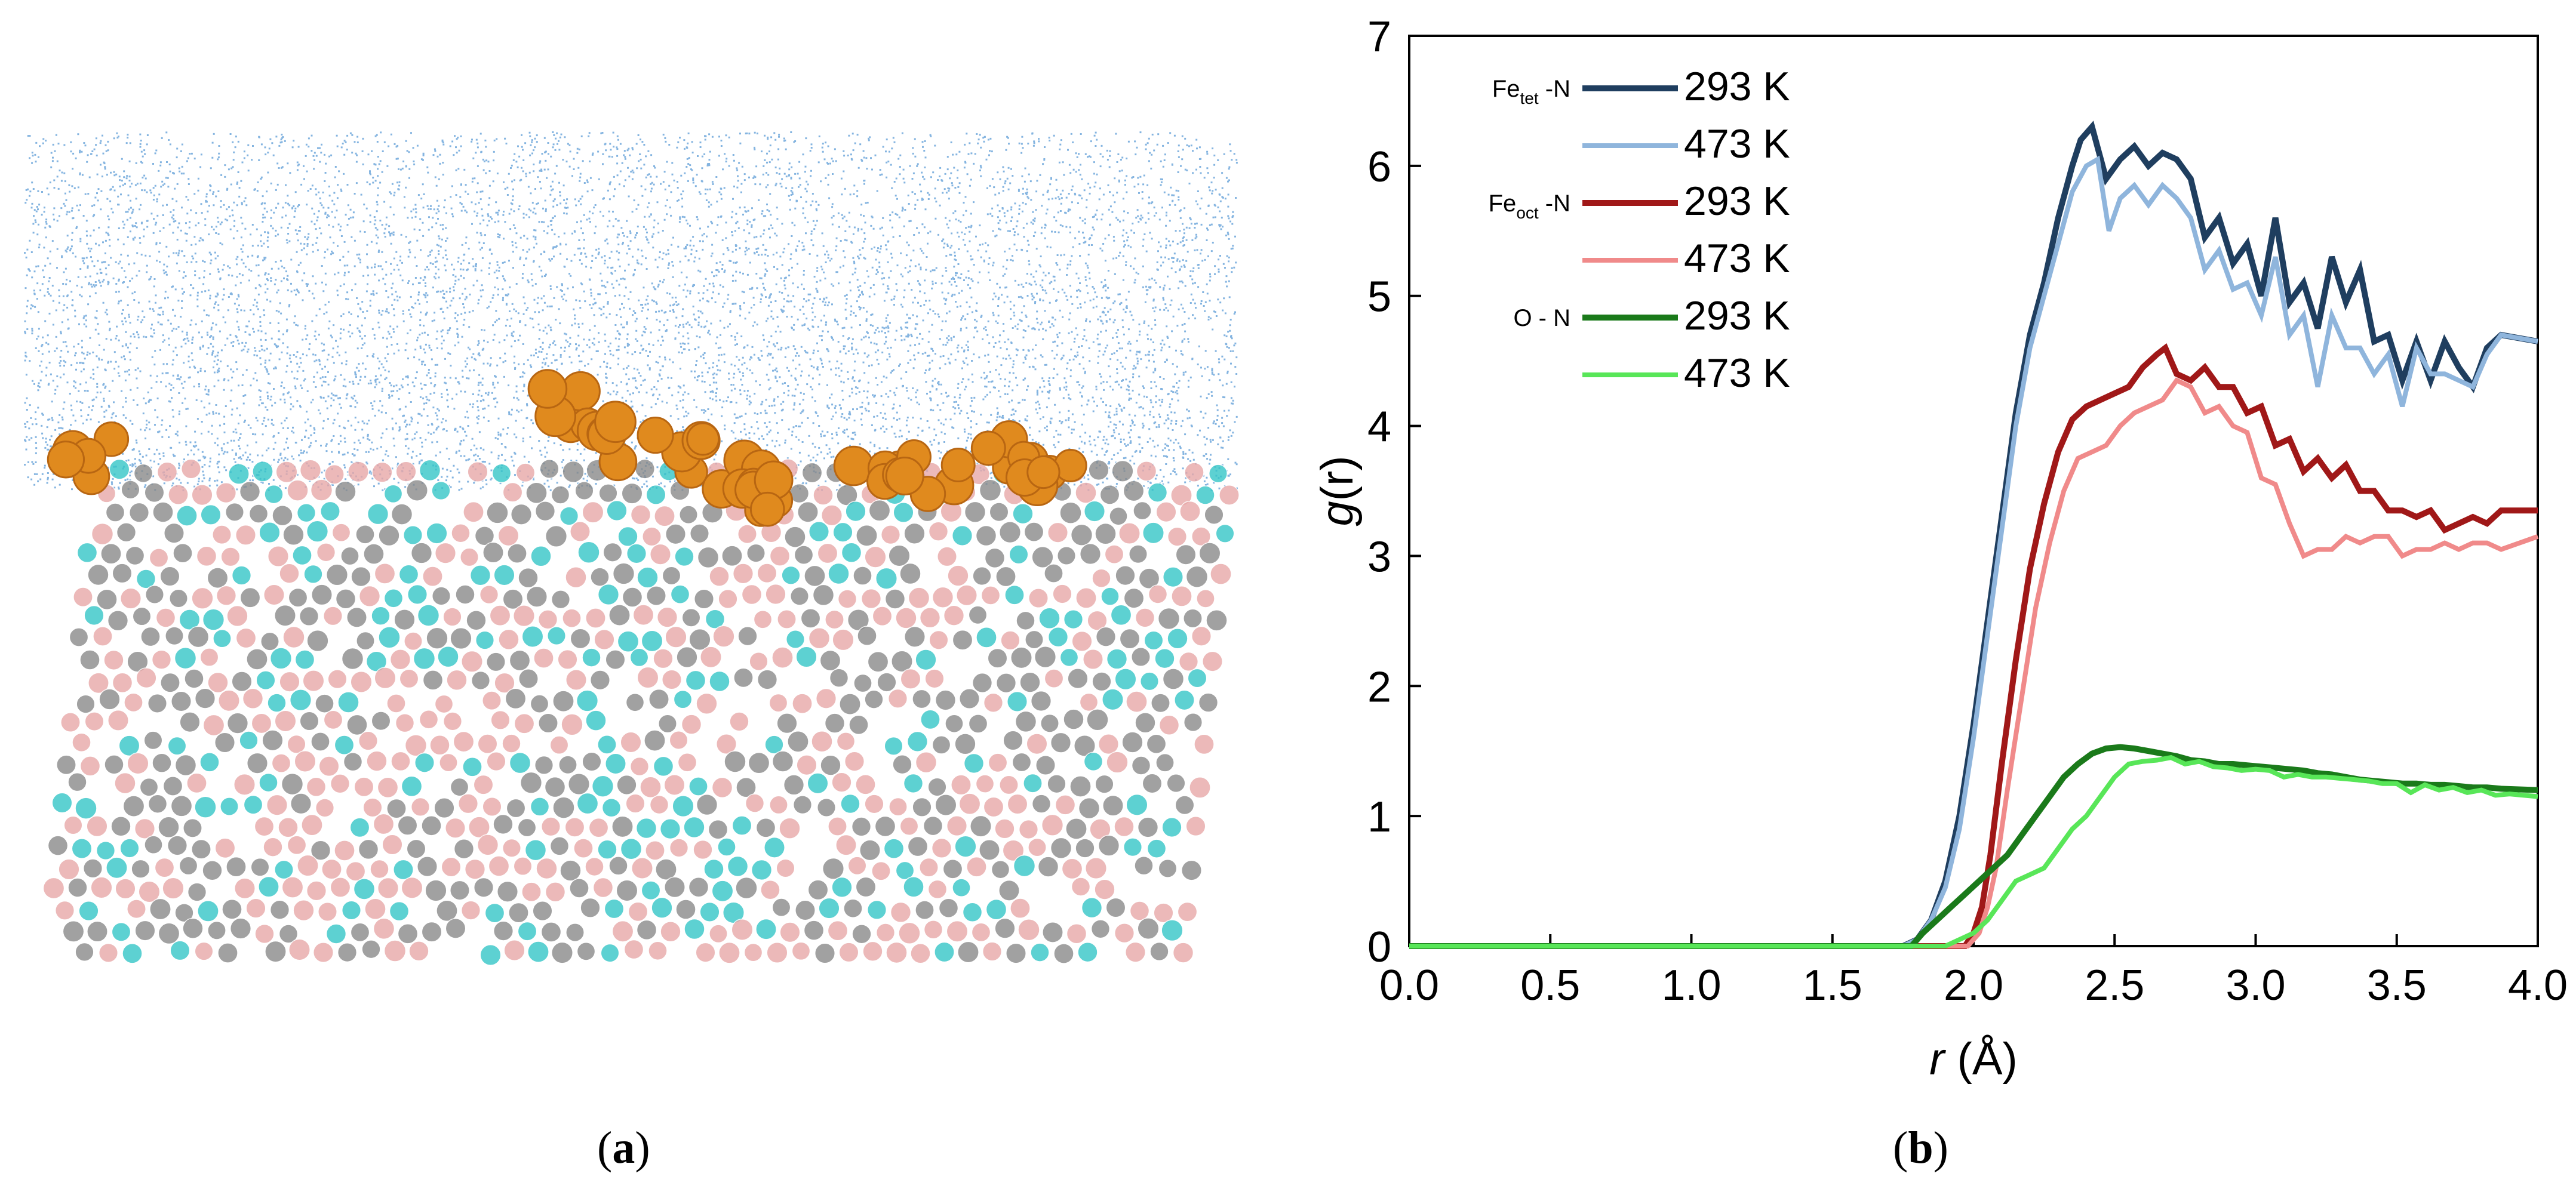  I want to click on x-tick-label: 3.5, so click(2397, 986).